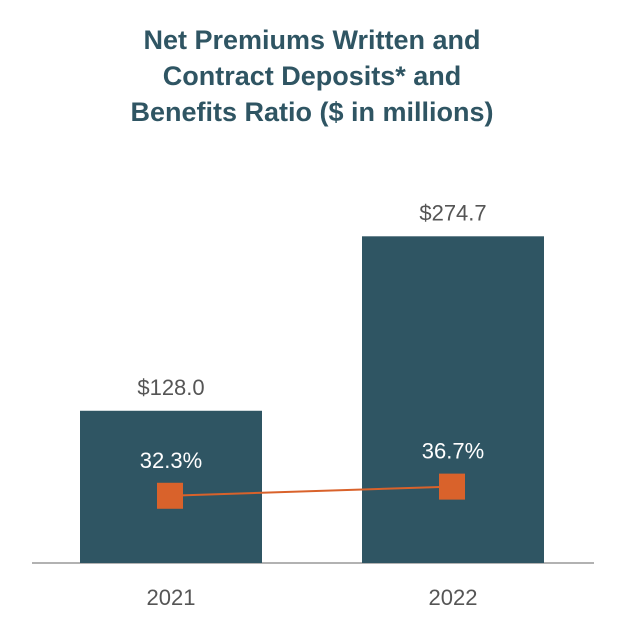 The image size is (624, 640). Describe the element at coordinates (452, 486) in the screenshot. I see `ratio-marker-2022` at that location.